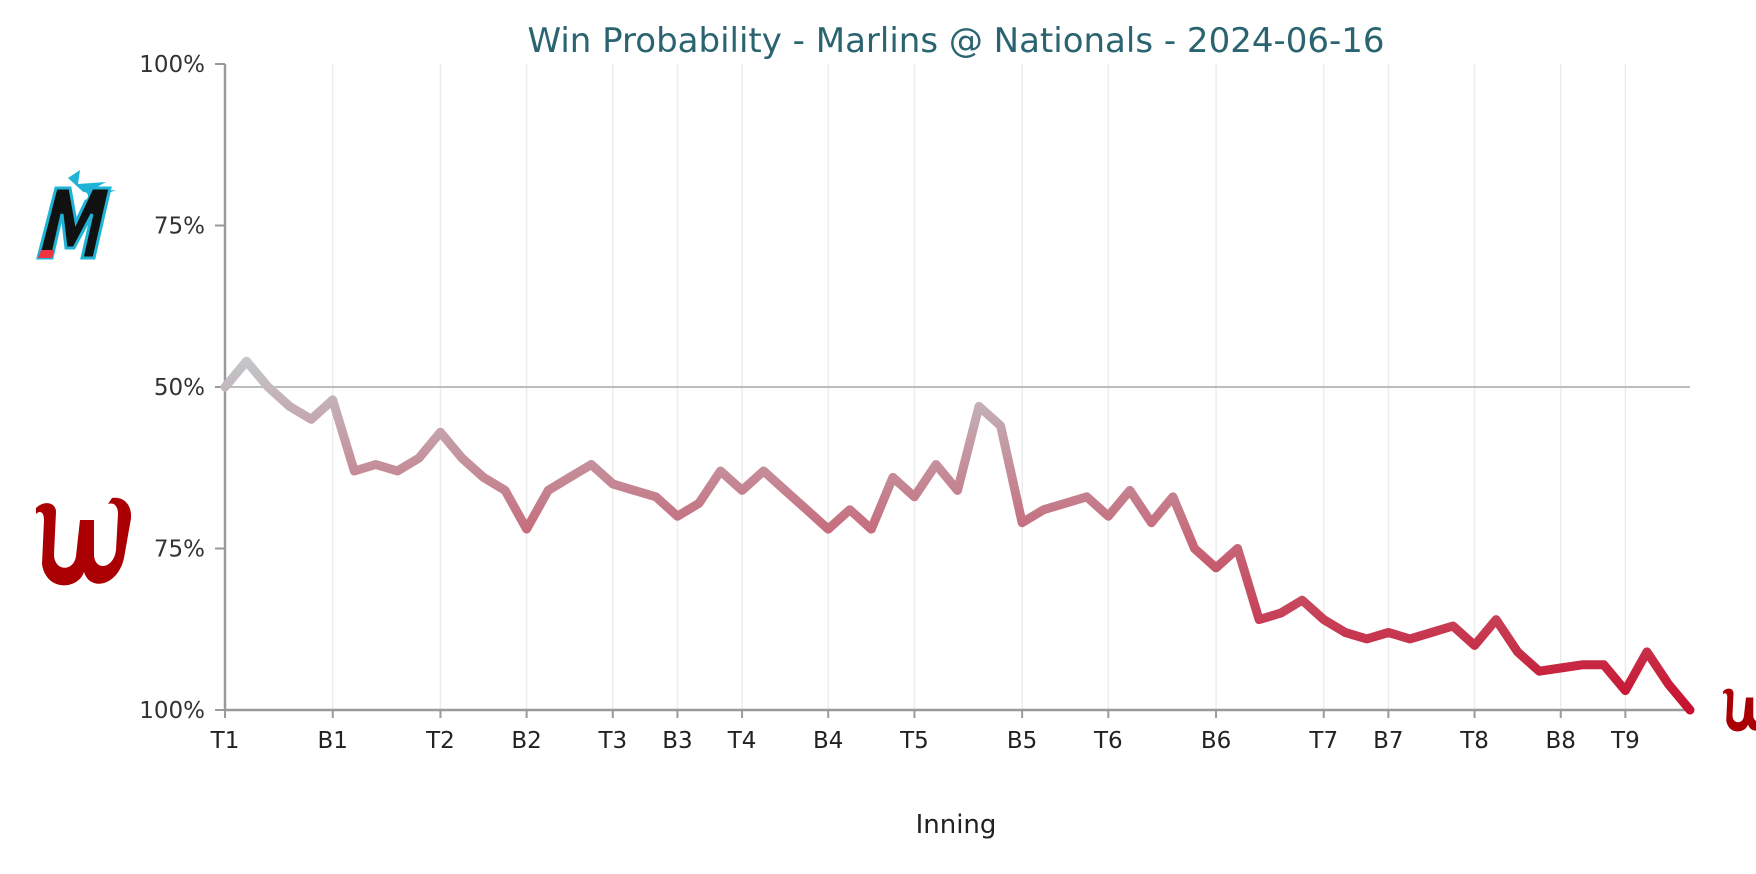  I want to click on y-tick-label: 50%, so click(179, 388).